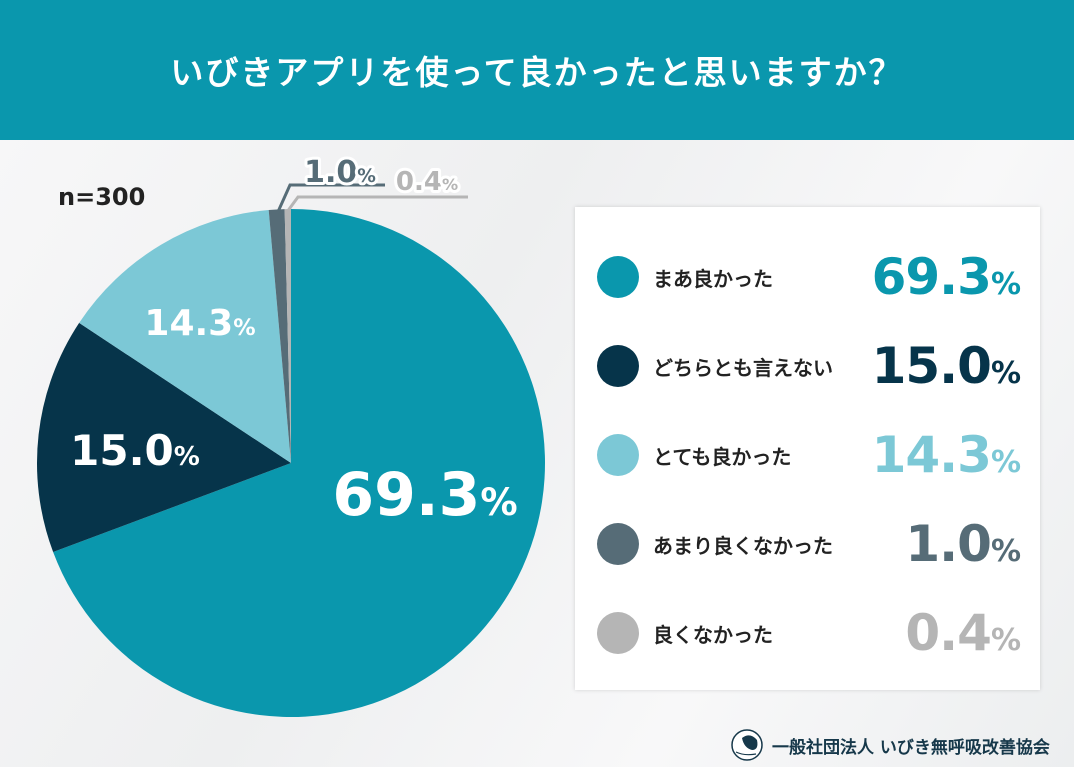  Describe the element at coordinates (948, 633) in the screenshot. I see `legend-value-number: 0.4` at that location.